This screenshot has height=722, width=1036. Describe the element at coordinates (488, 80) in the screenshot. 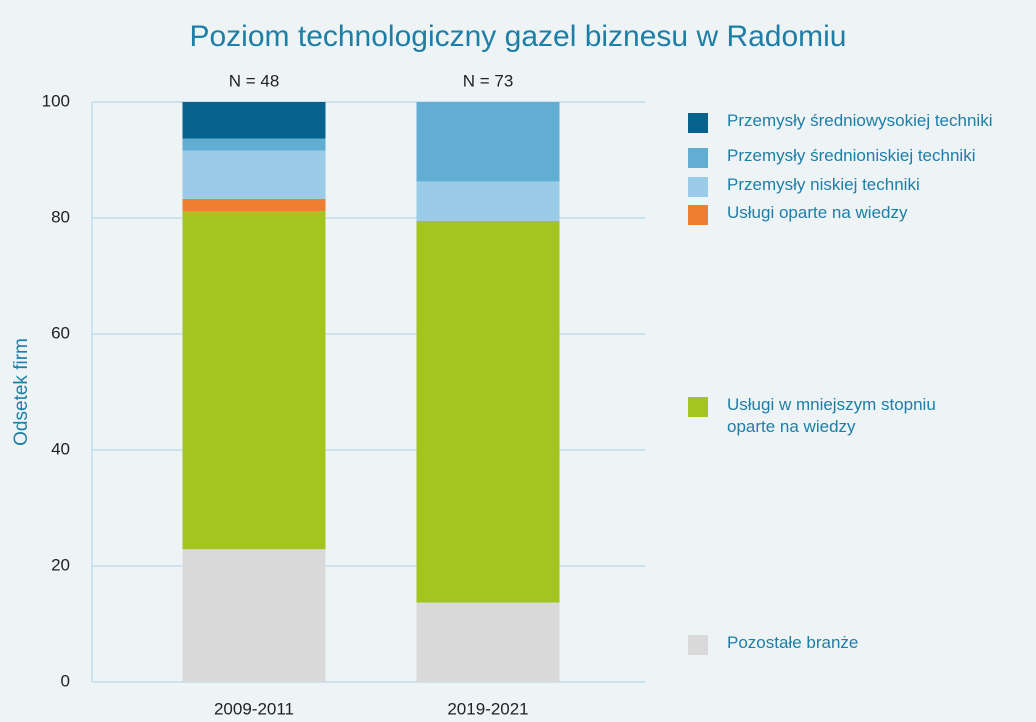

I see `annotation: N = 73` at that location.